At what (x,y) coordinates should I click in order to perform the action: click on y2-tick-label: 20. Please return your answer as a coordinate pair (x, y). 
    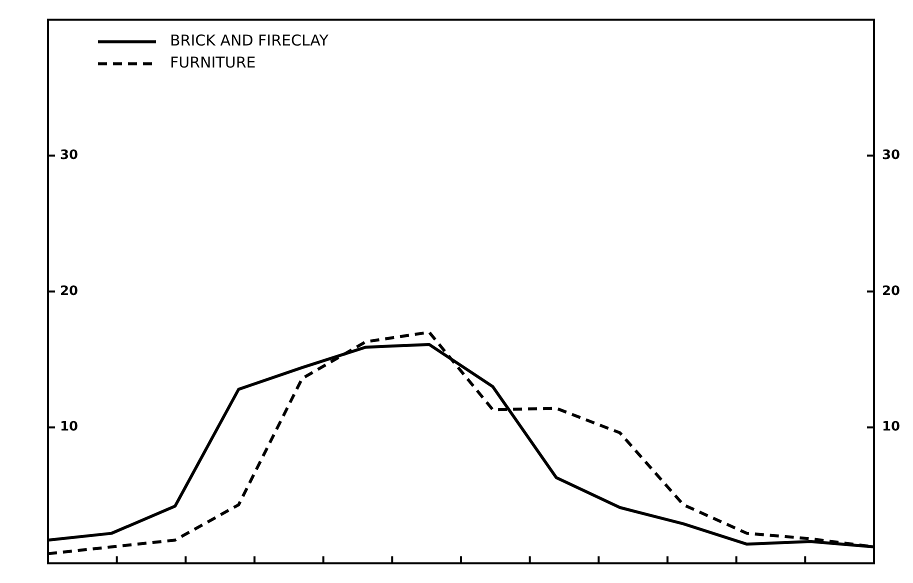
    Looking at the image, I should click on (891, 291).